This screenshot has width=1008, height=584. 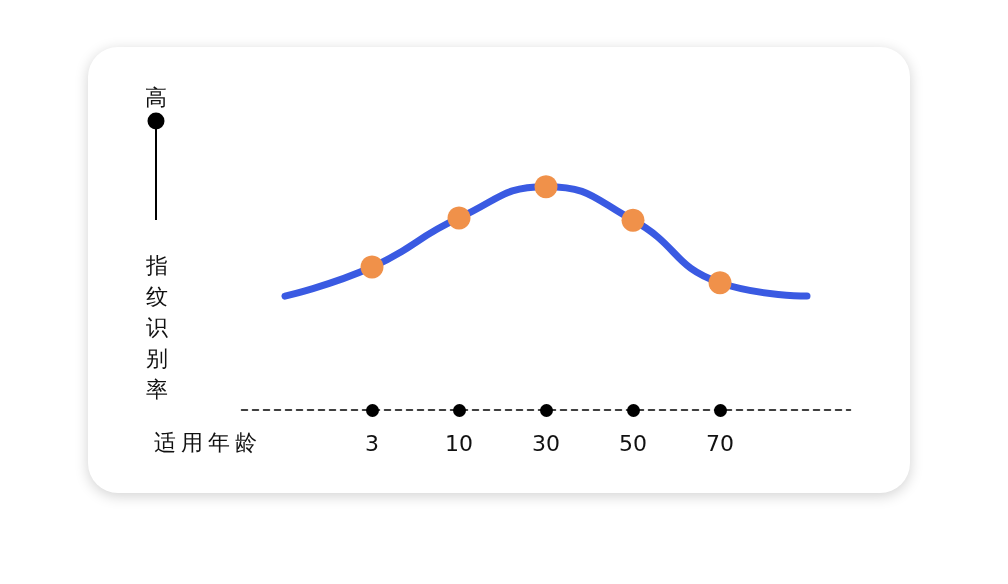 I want to click on y-axis-title: 指纹识别率, so click(x=157, y=328).